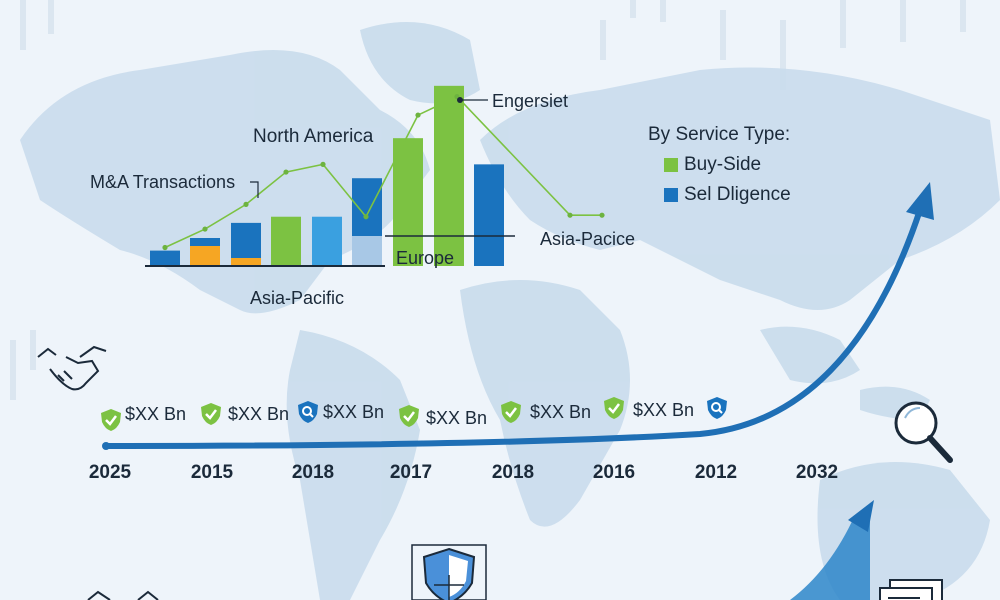 The height and width of the screenshot is (600, 1000). What do you see at coordinates (671, 164) in the screenshot?
I see `legend-swatch-green` at bounding box center [671, 164].